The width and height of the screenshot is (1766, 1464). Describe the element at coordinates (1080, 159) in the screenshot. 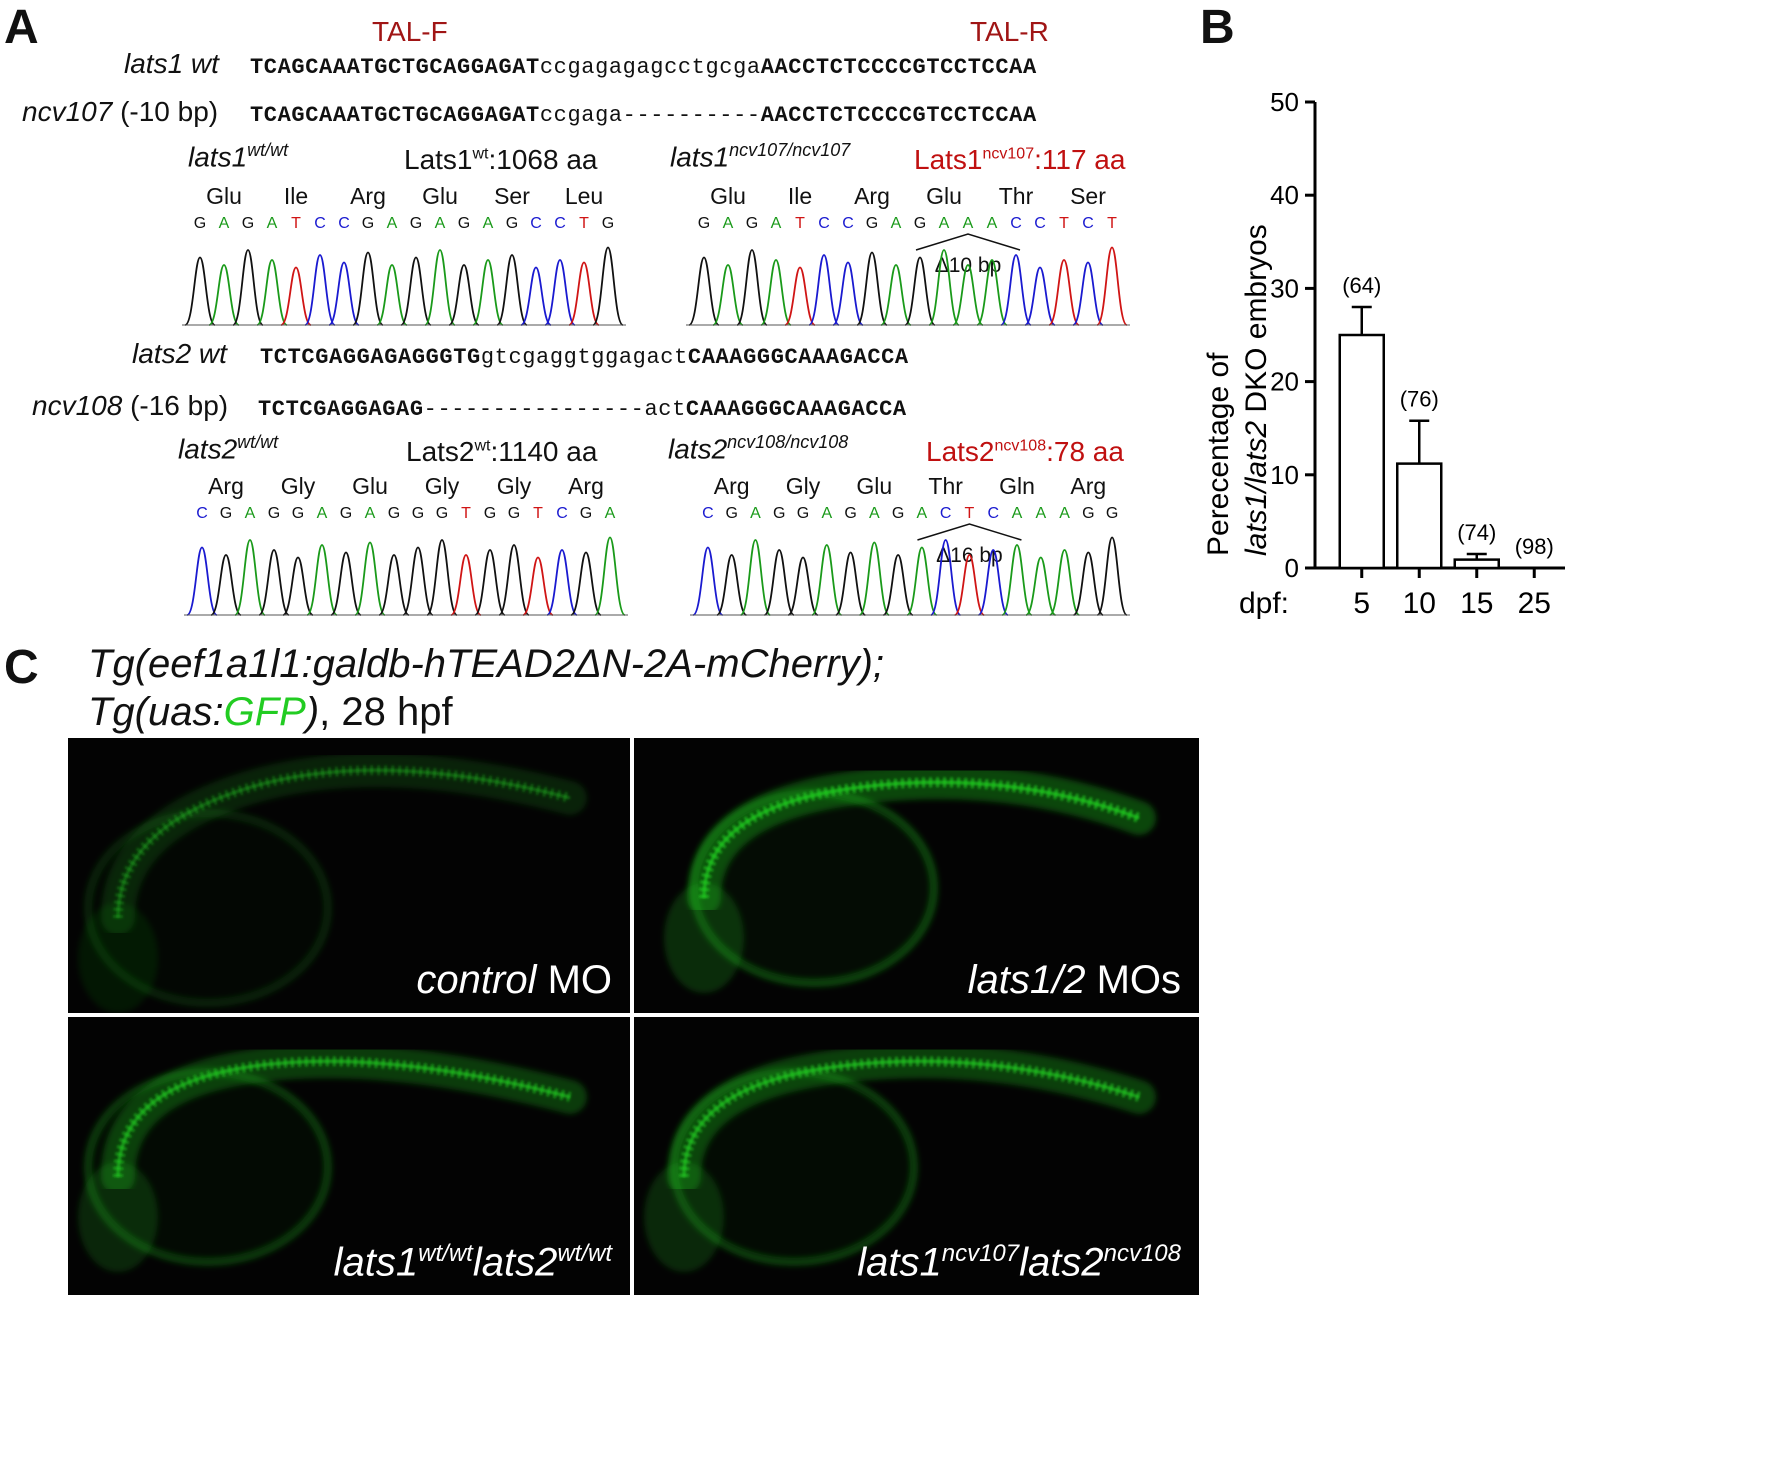

I see `protein-length: :117 aa` at that location.